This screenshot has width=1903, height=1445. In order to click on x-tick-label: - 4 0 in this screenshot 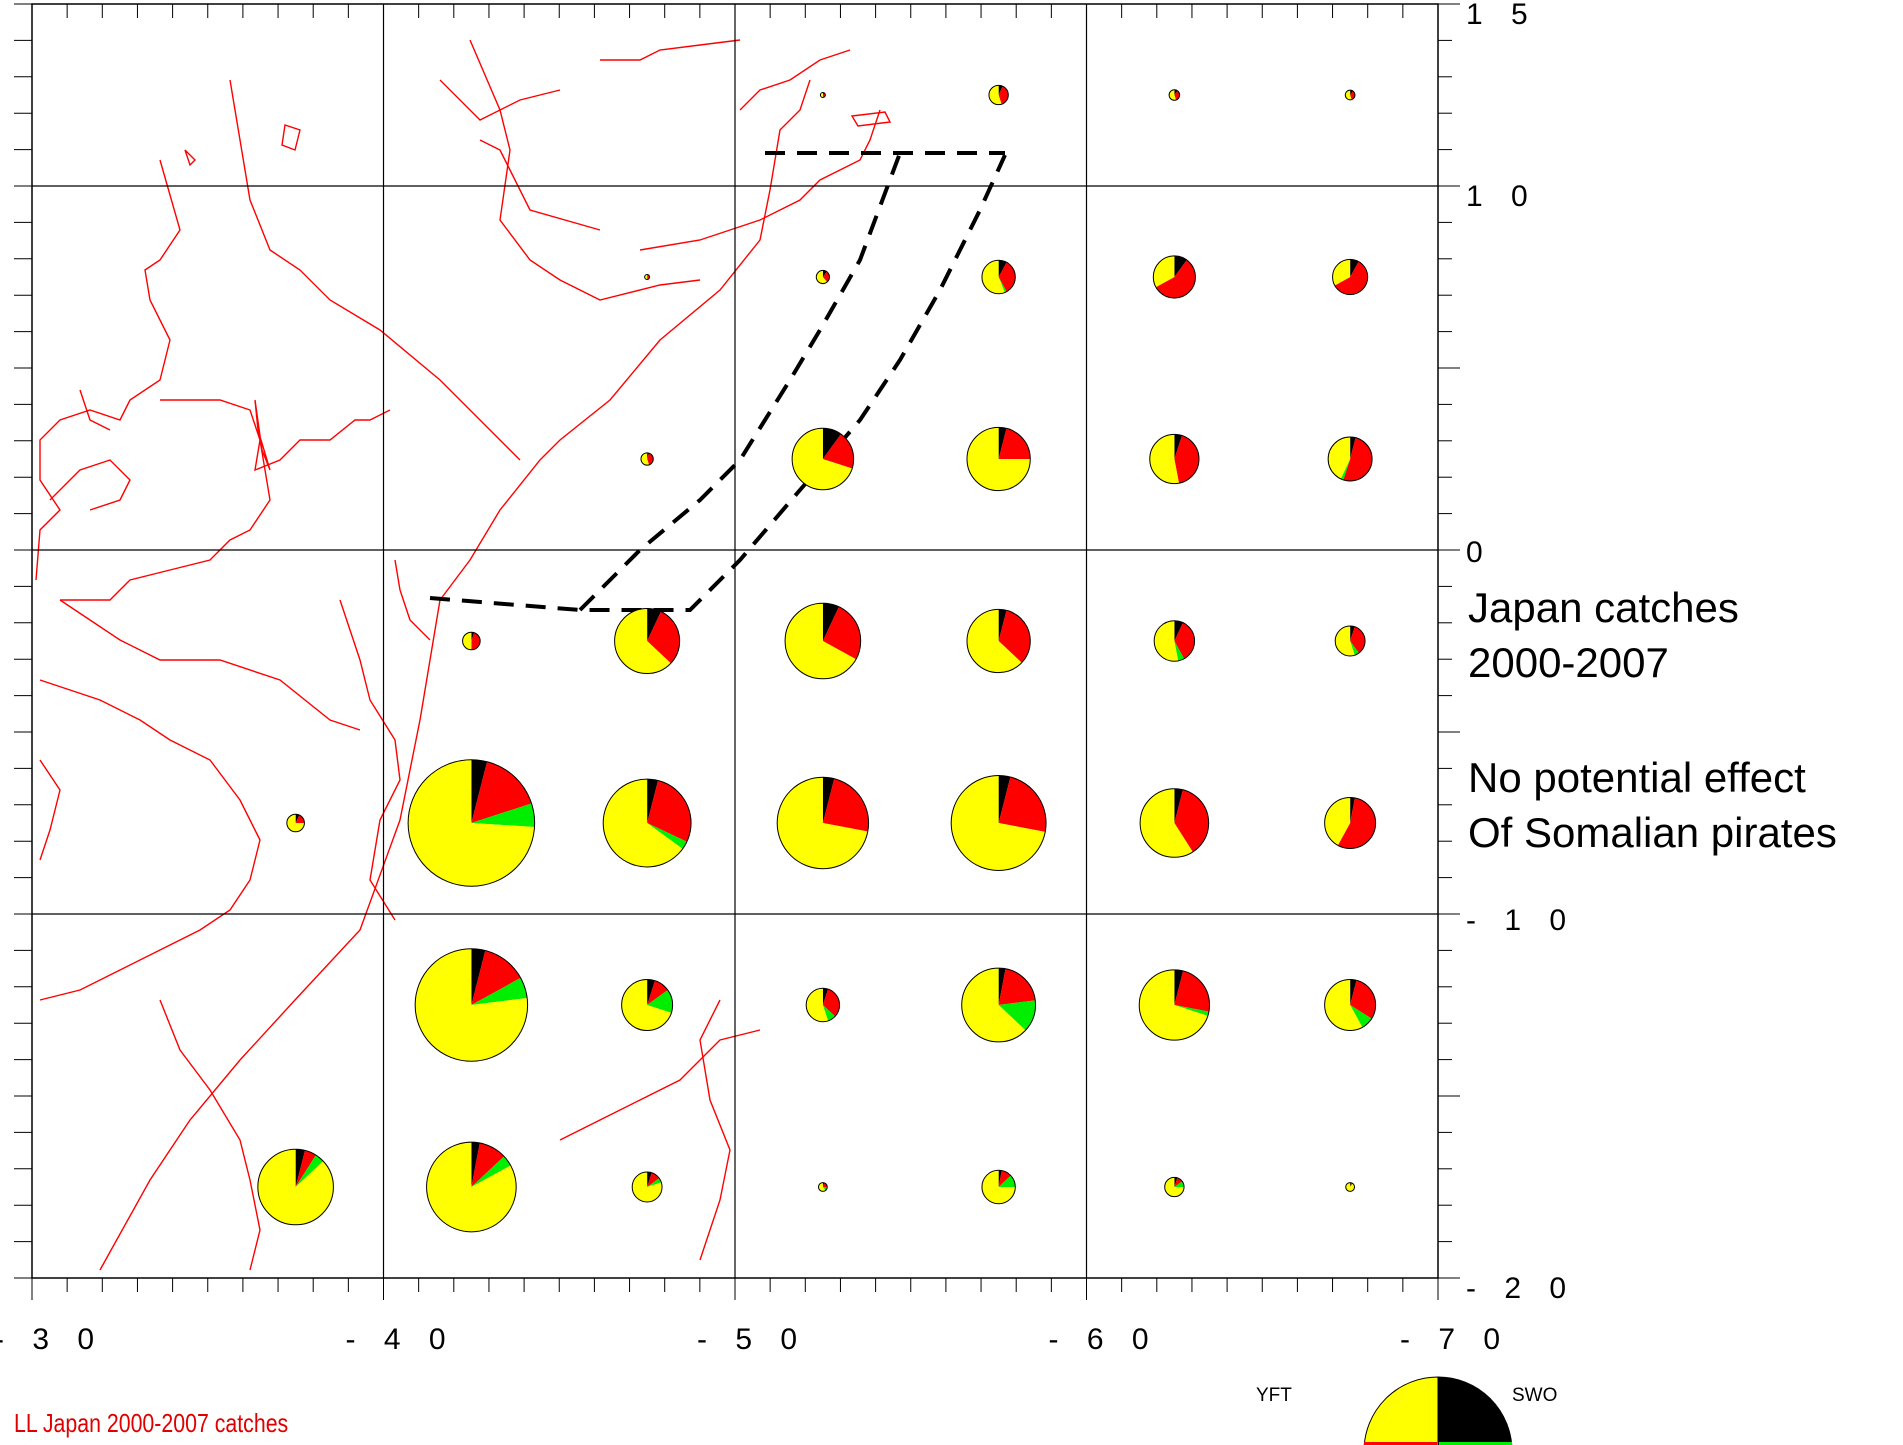, I will do `click(401, 1339)`.